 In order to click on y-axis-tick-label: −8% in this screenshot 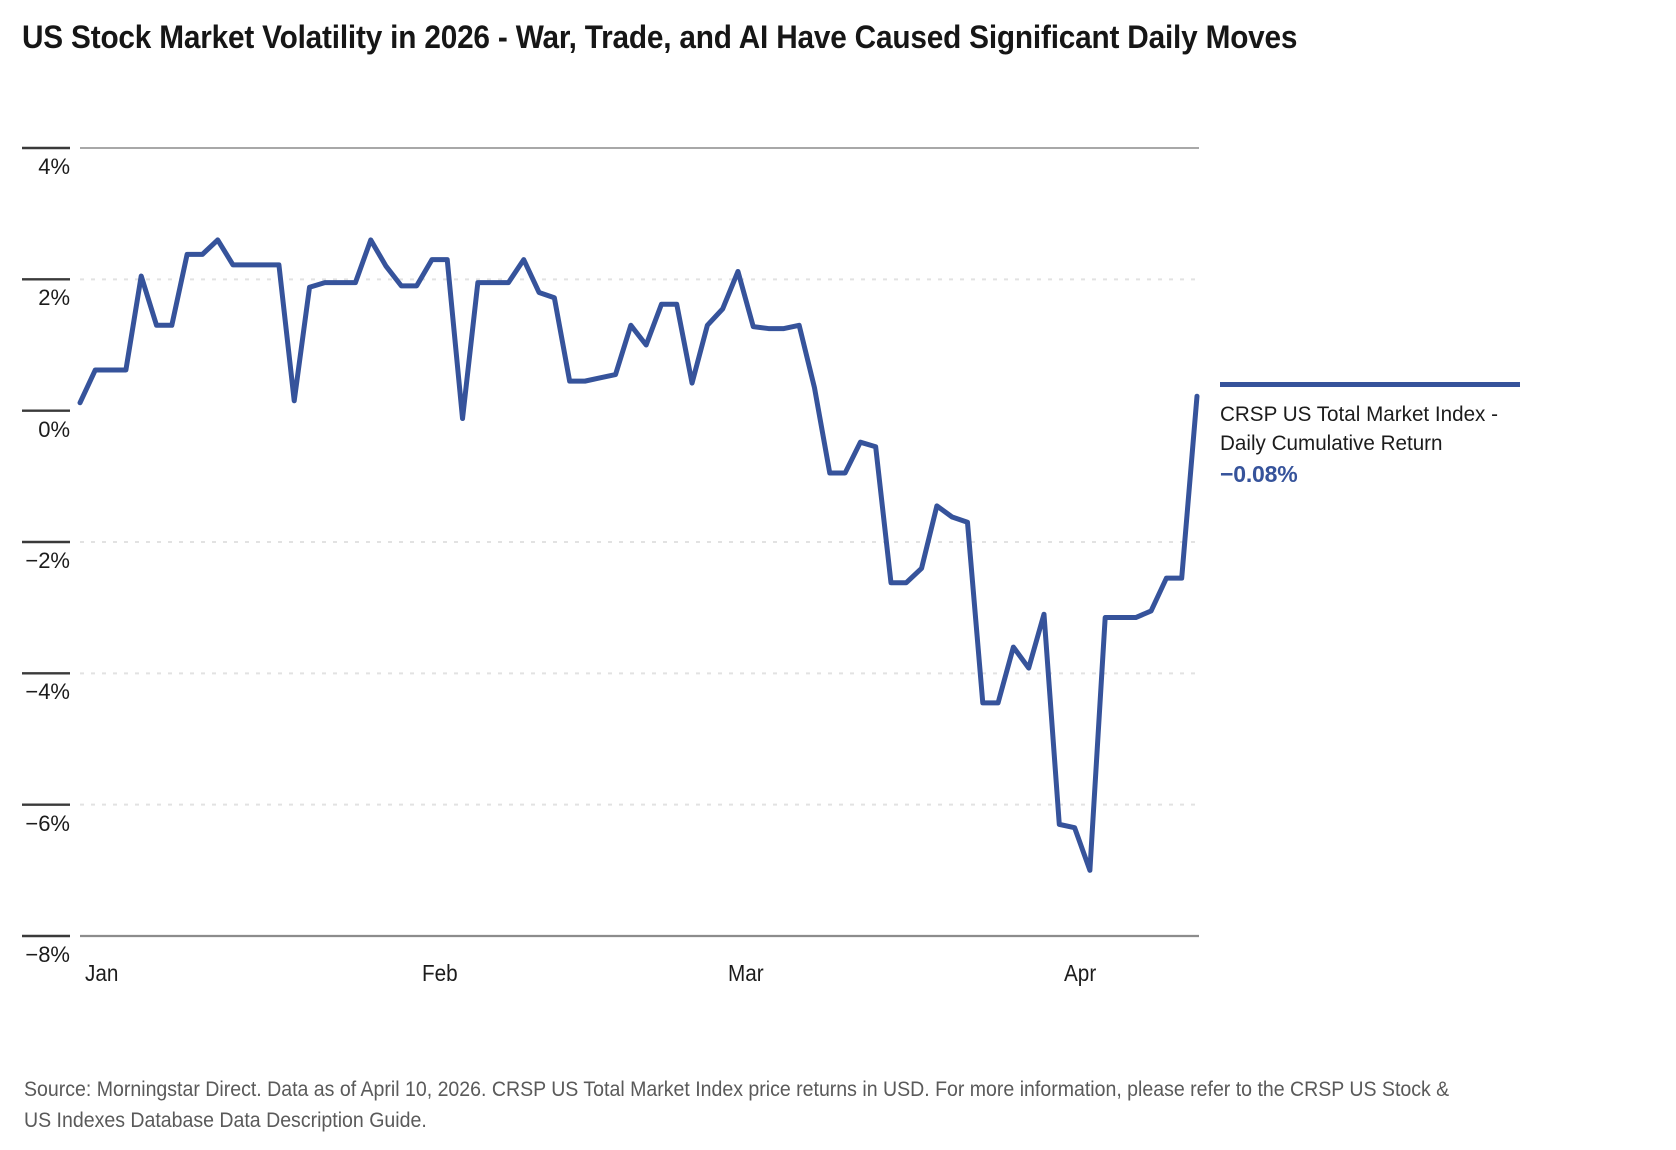, I will do `click(47, 954)`.